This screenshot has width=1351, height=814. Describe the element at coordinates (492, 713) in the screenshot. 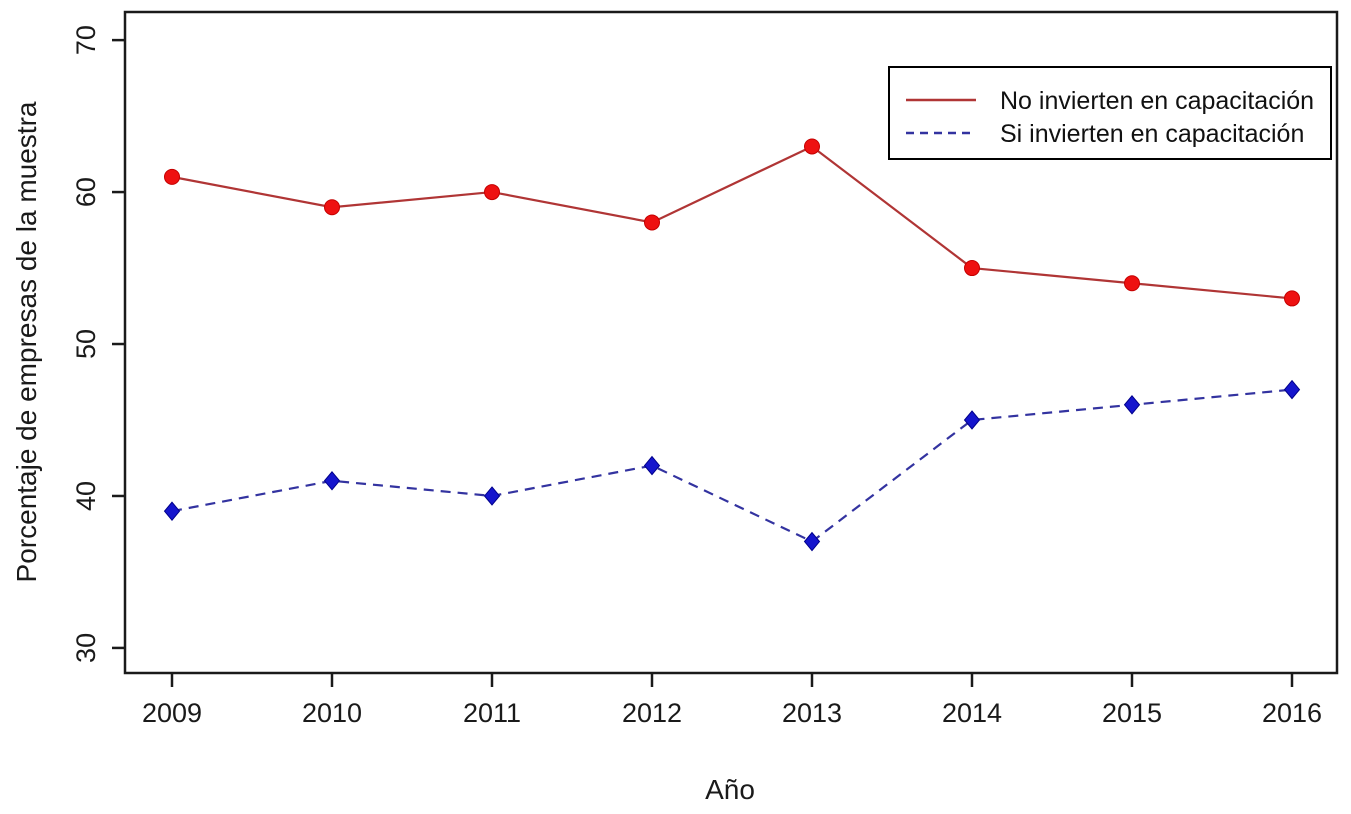

I see `x-tick-label: 2011` at that location.